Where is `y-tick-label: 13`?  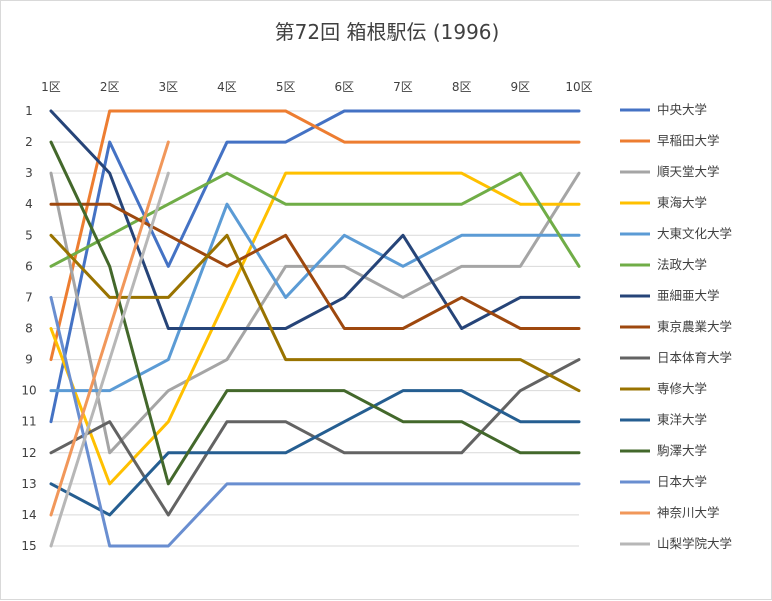 y-tick-label: 13 is located at coordinates (28, 484).